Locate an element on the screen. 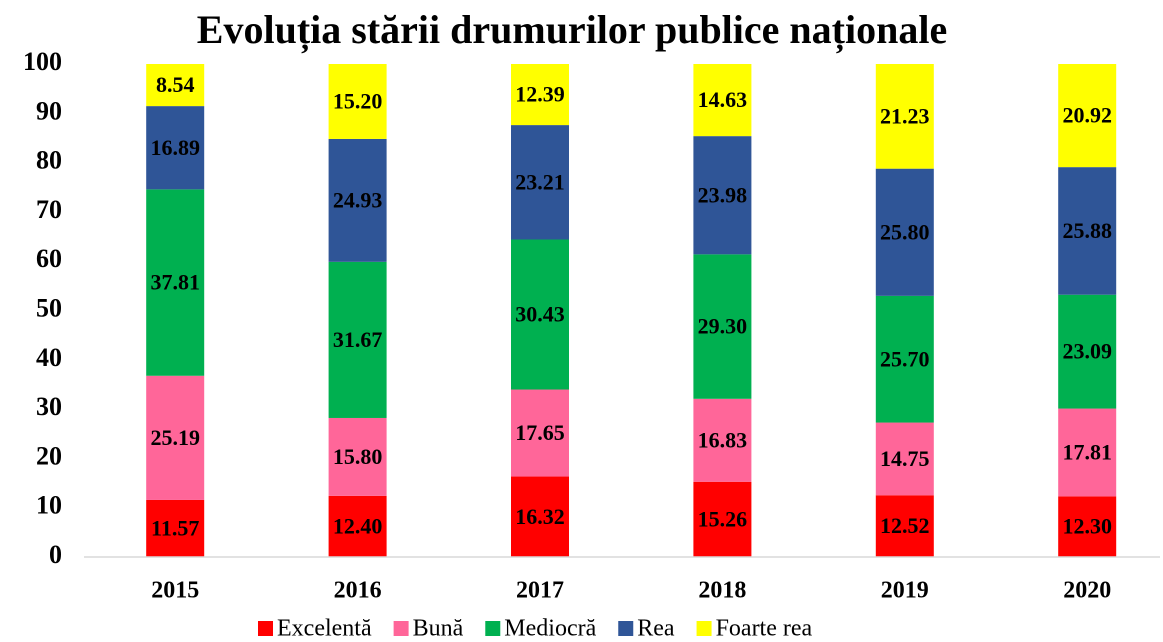  data-label: 16.32 is located at coordinates (540, 516).